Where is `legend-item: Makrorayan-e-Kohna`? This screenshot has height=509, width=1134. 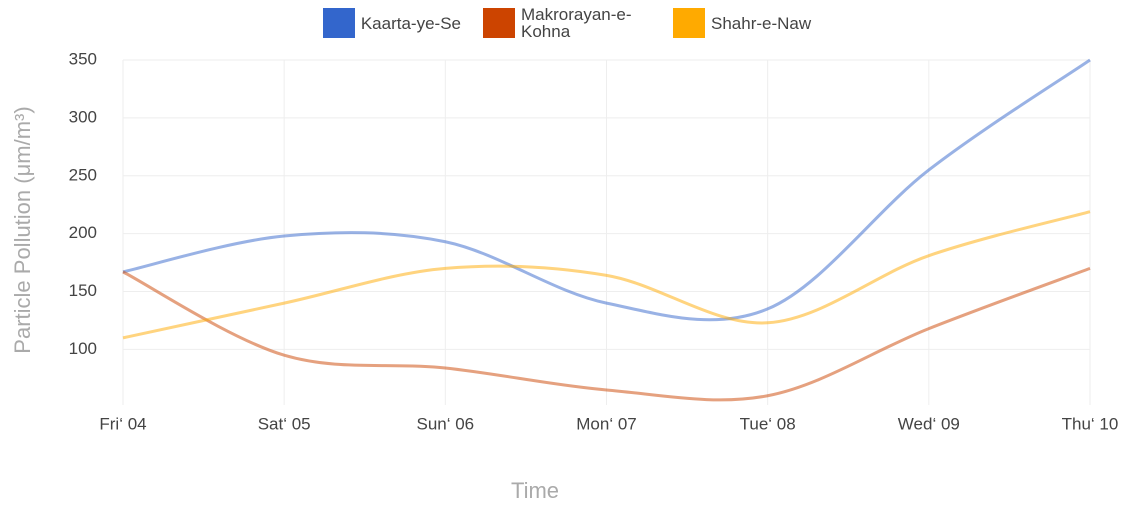 legend-item: Makrorayan-e-Kohna is located at coordinates (567, 23).